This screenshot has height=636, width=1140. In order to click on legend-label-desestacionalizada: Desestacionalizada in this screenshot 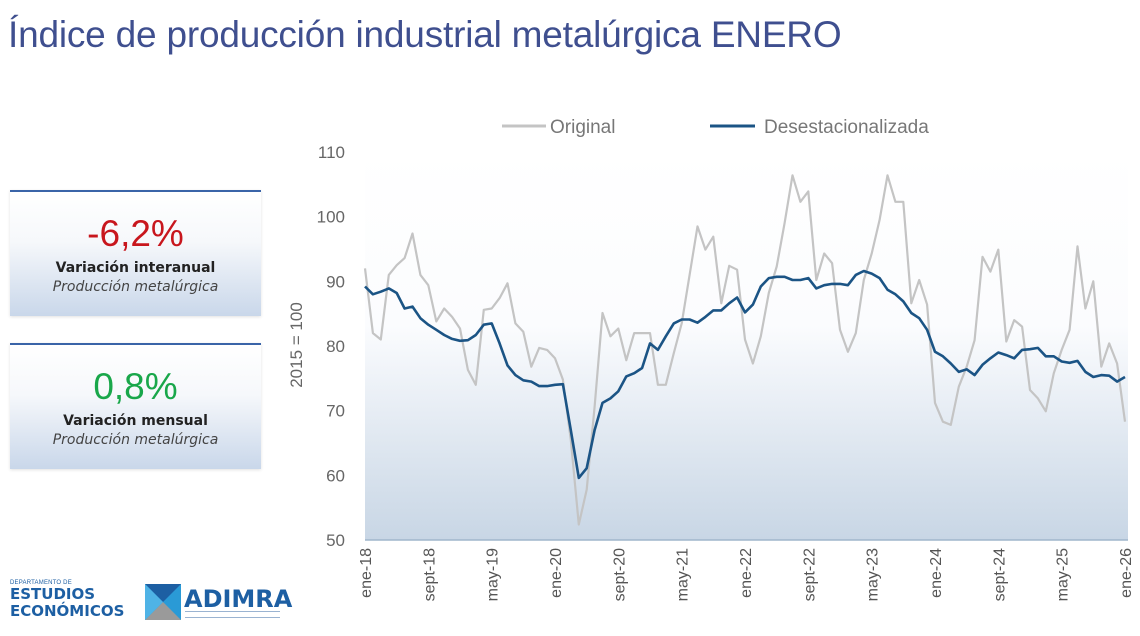, I will do `click(846, 127)`.